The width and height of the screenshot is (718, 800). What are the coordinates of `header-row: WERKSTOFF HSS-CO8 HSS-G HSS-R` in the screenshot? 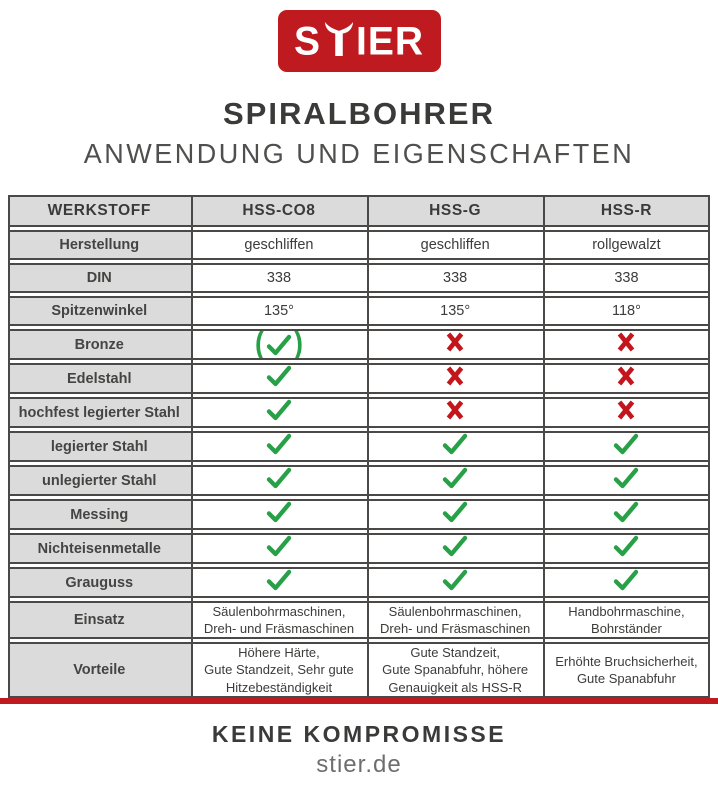 It's located at (359, 211).